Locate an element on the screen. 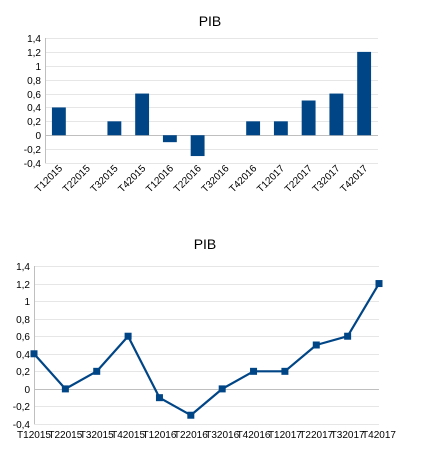  x-tick-label: T12015 is located at coordinates (34, 435).